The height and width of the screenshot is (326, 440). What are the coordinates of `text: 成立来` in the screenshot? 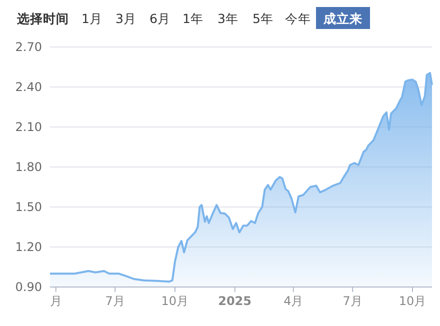 It's located at (342, 18).